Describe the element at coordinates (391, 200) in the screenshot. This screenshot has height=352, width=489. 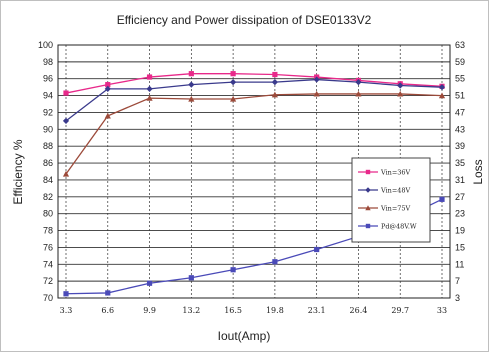
I see `legend: Vin=36V Vin=48V Vin=75V Pd@48V.W` at that location.